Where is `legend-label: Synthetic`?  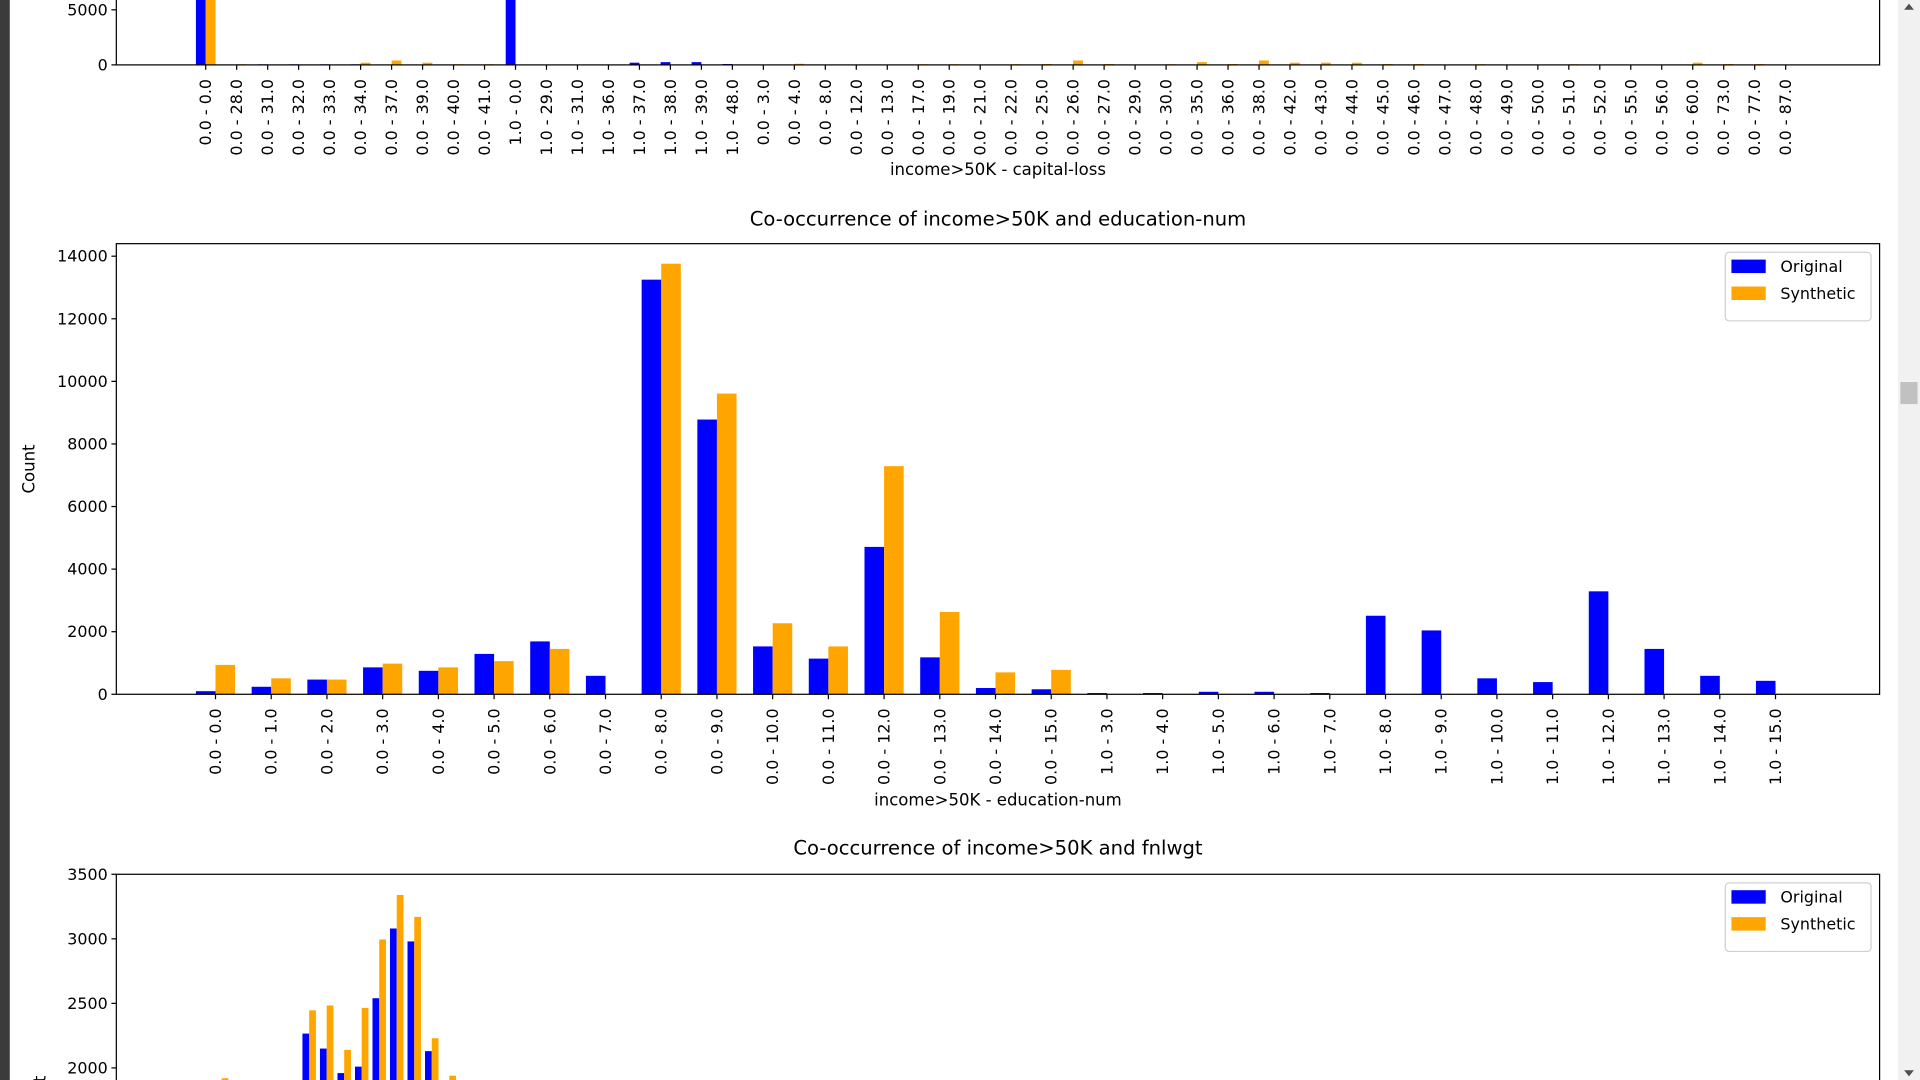 legend-label: Synthetic is located at coordinates (1817, 293).